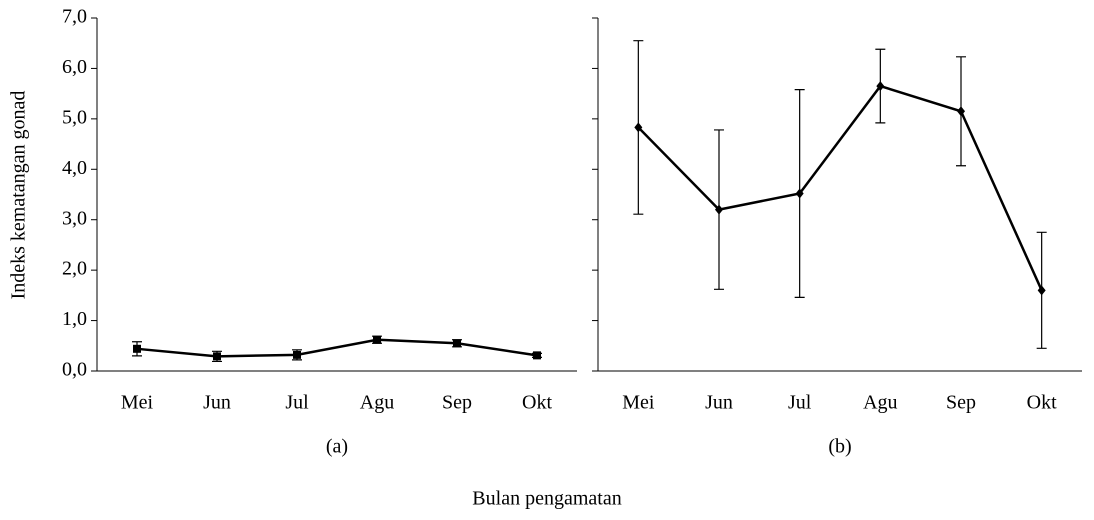  I want to click on y-tick-label: 4,0, so click(74, 168).